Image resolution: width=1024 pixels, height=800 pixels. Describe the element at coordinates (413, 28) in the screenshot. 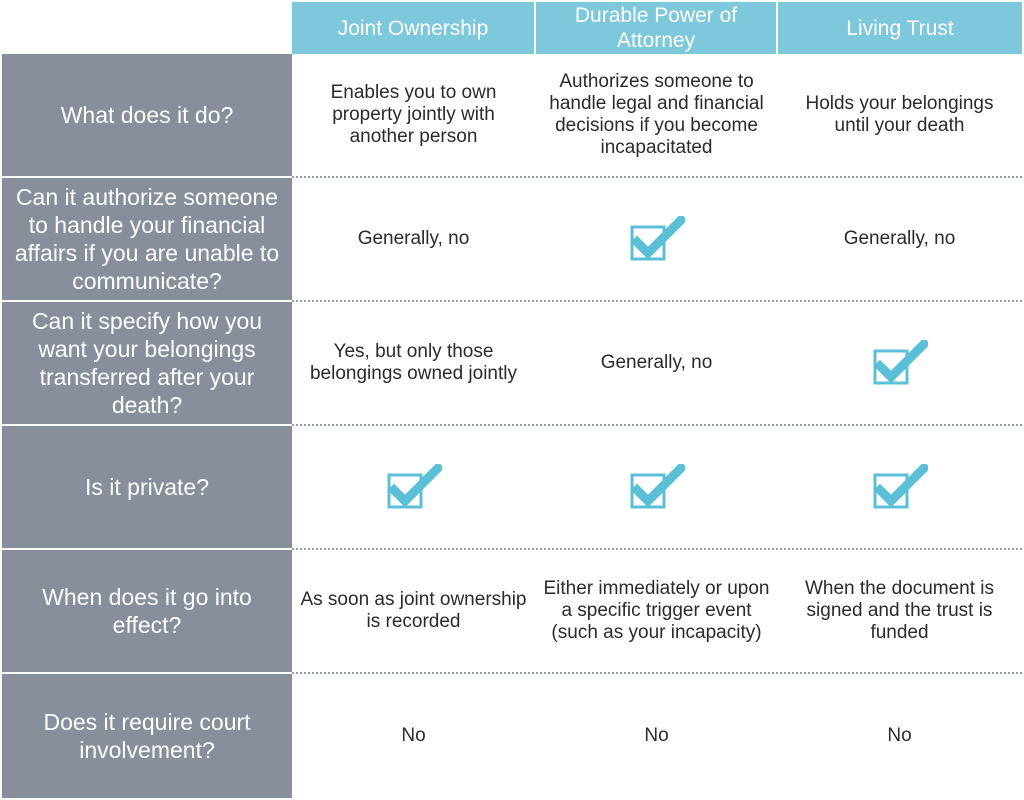

I see `column-header-joint-ownership: Joint Ownership` at that location.